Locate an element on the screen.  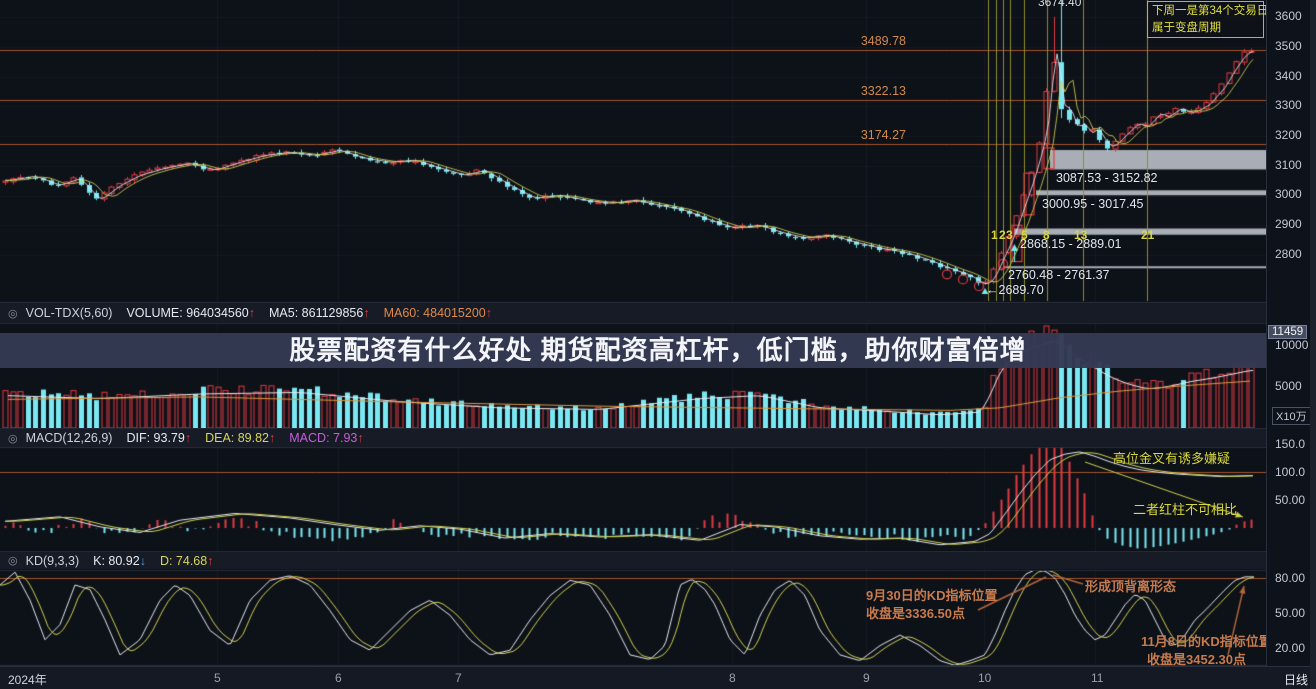
macd-dea-value: DEA: 89.82↑ is located at coordinates (240, 438).